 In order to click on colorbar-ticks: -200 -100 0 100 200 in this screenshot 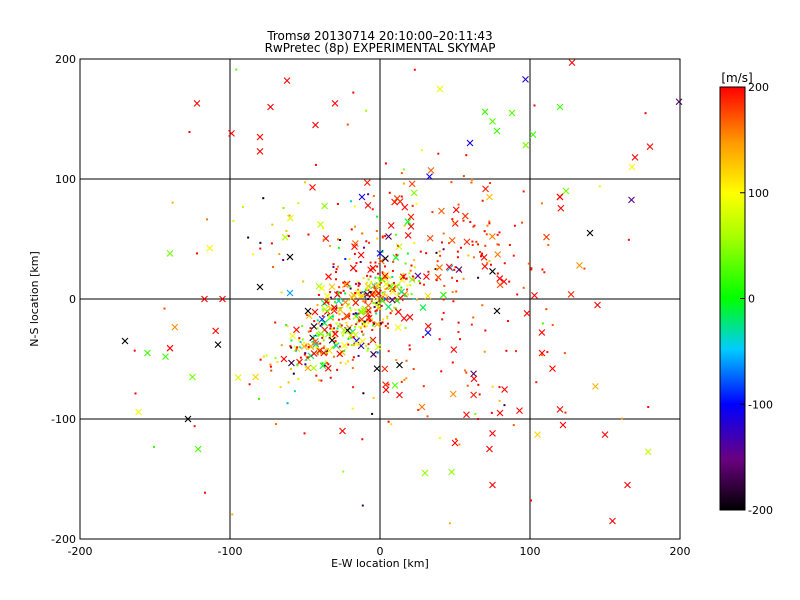, I will do `click(756, 299)`.